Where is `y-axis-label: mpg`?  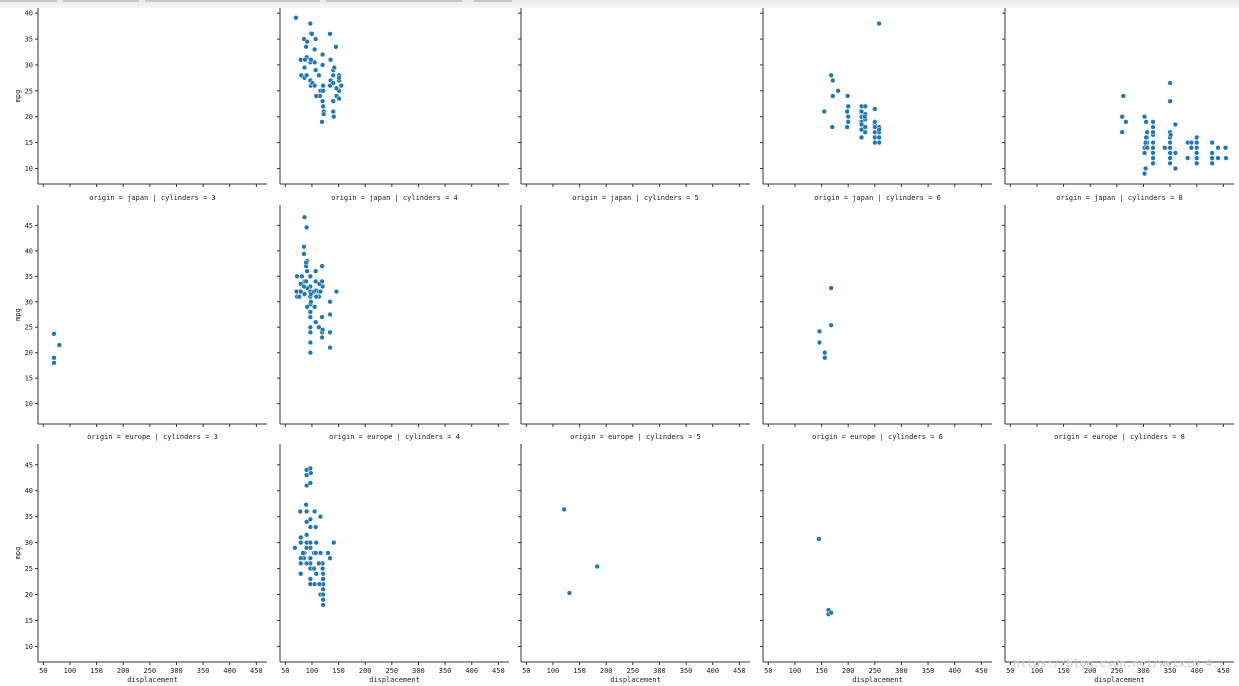
y-axis-label: mpg is located at coordinates (18, 553).